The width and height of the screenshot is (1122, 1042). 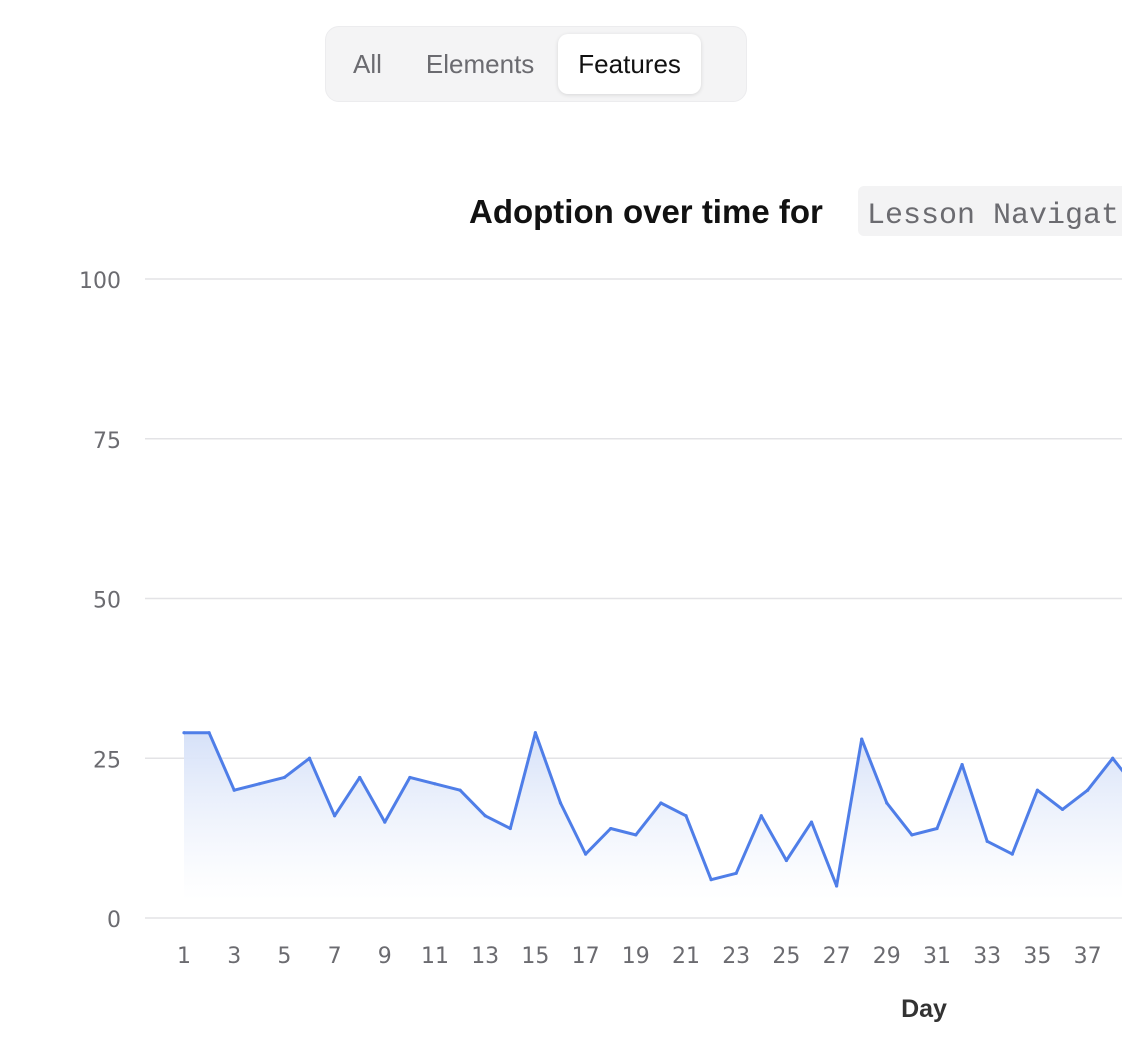 I want to click on feature-name: Lesson Navigat, so click(x=993, y=216).